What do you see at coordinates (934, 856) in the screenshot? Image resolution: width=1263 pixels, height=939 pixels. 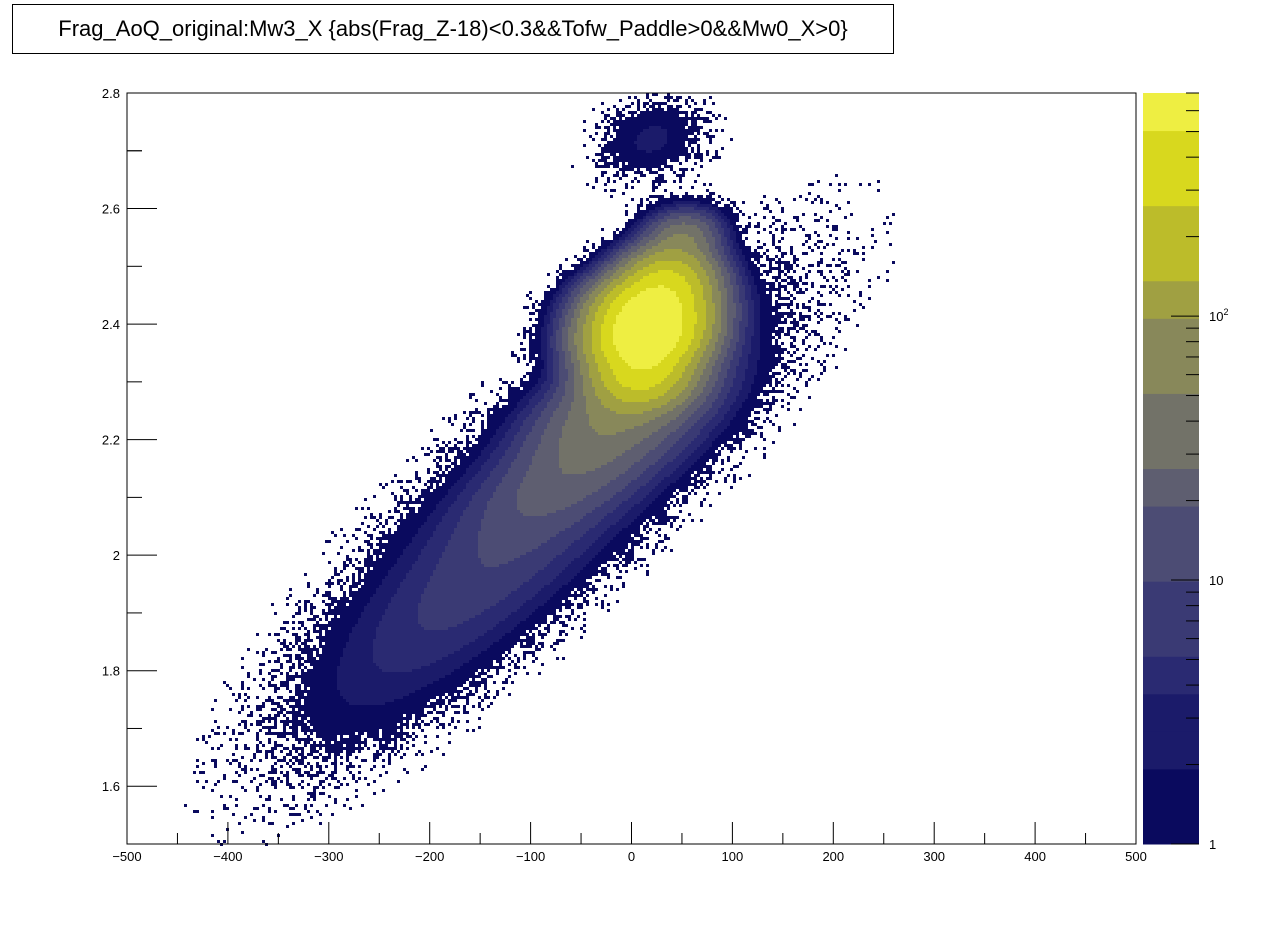 I see `x-tick-label: 300` at bounding box center [934, 856].